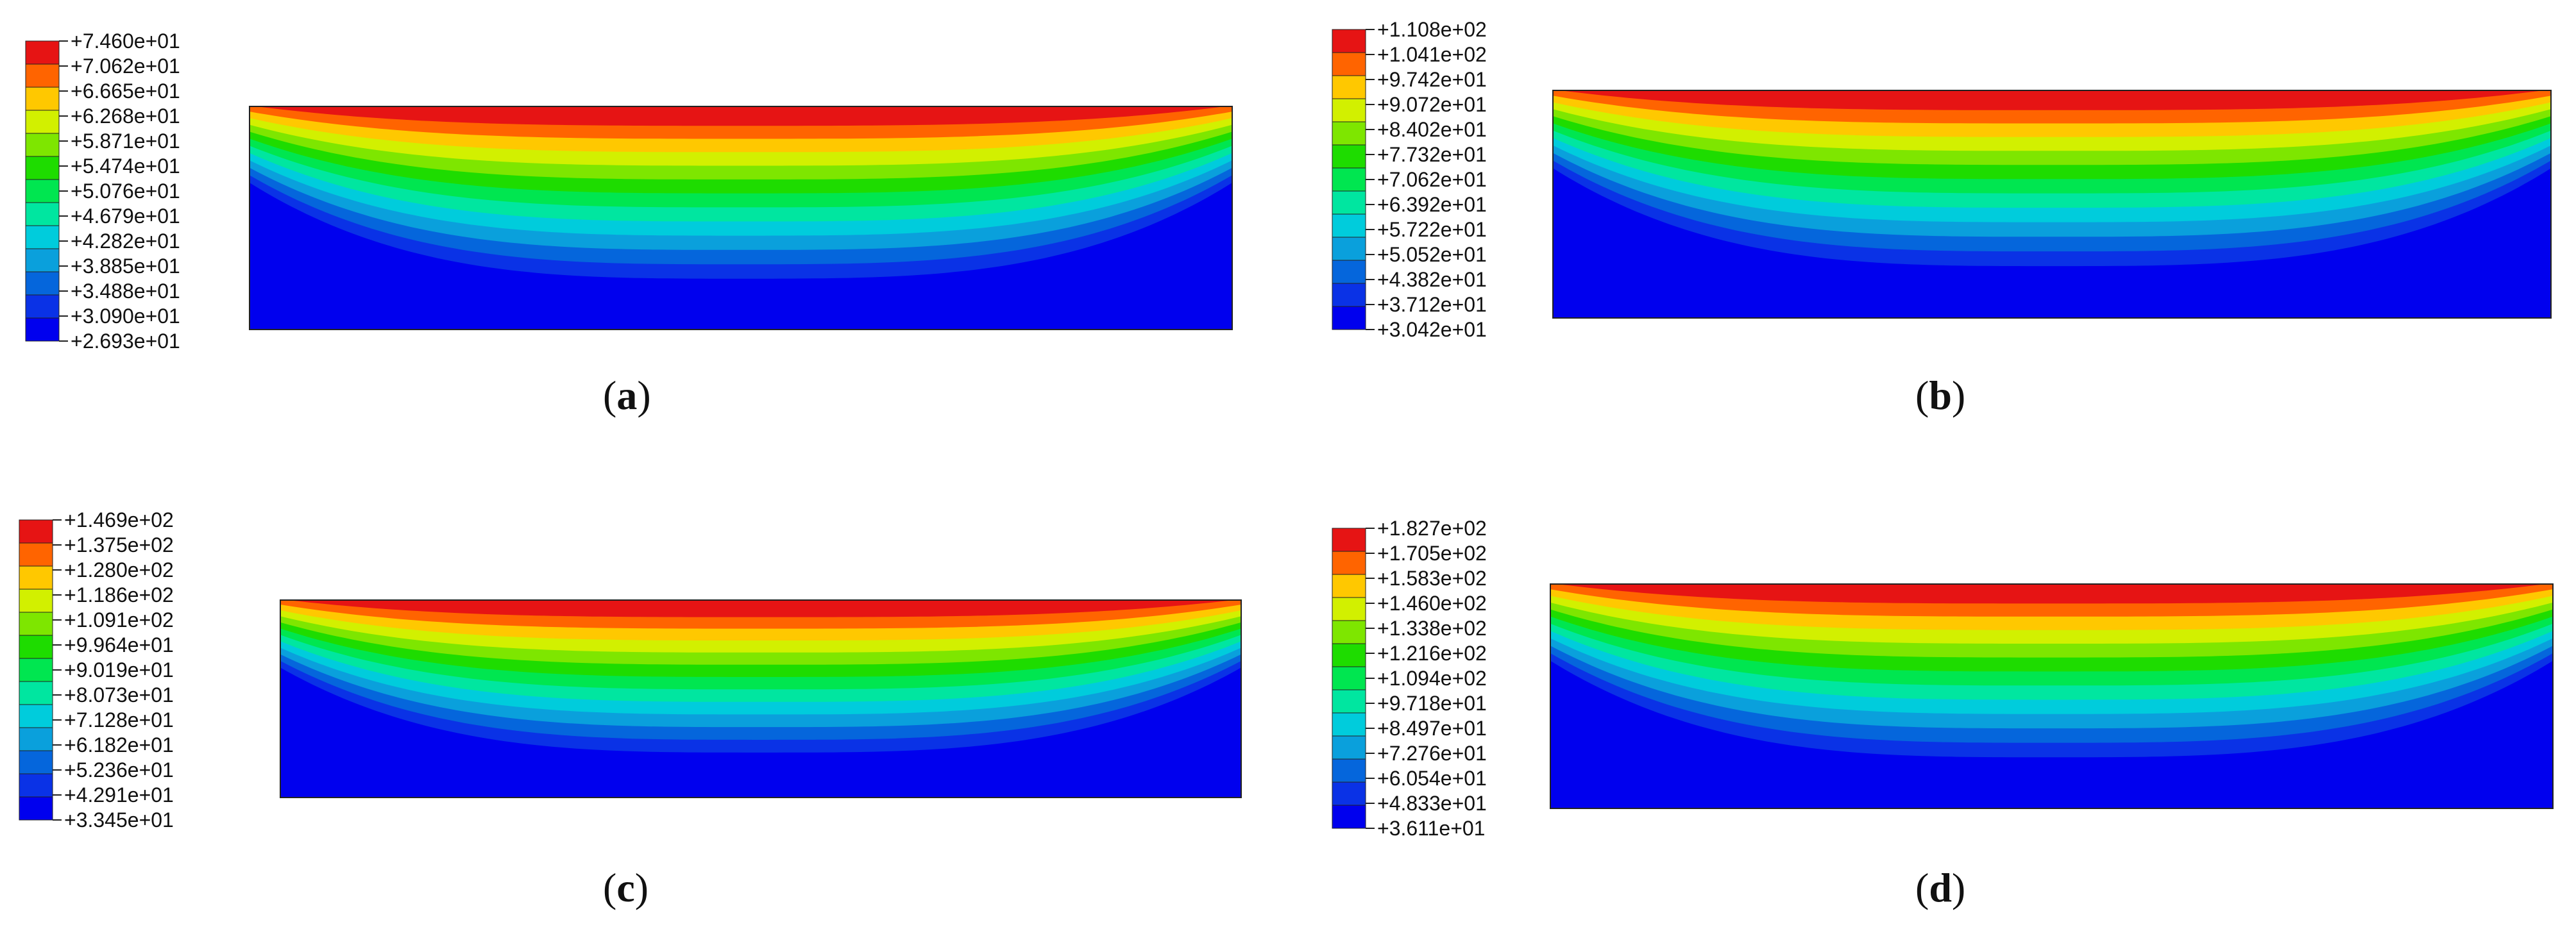 The image size is (2576, 936). I want to click on caption-b: (b), so click(1940, 395).